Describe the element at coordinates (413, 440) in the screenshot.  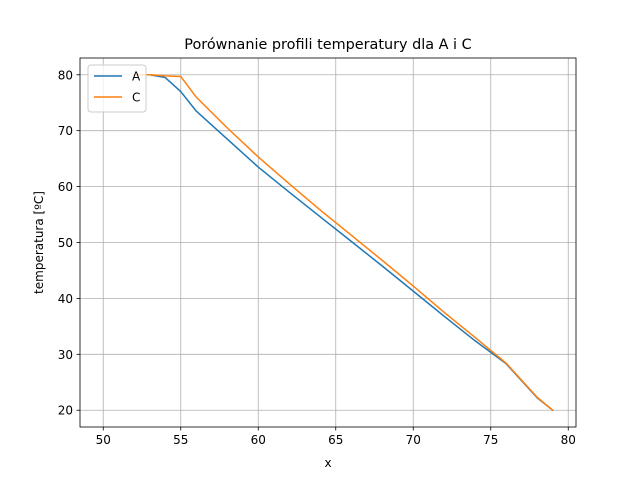
I see `x-tick-label: 70` at that location.